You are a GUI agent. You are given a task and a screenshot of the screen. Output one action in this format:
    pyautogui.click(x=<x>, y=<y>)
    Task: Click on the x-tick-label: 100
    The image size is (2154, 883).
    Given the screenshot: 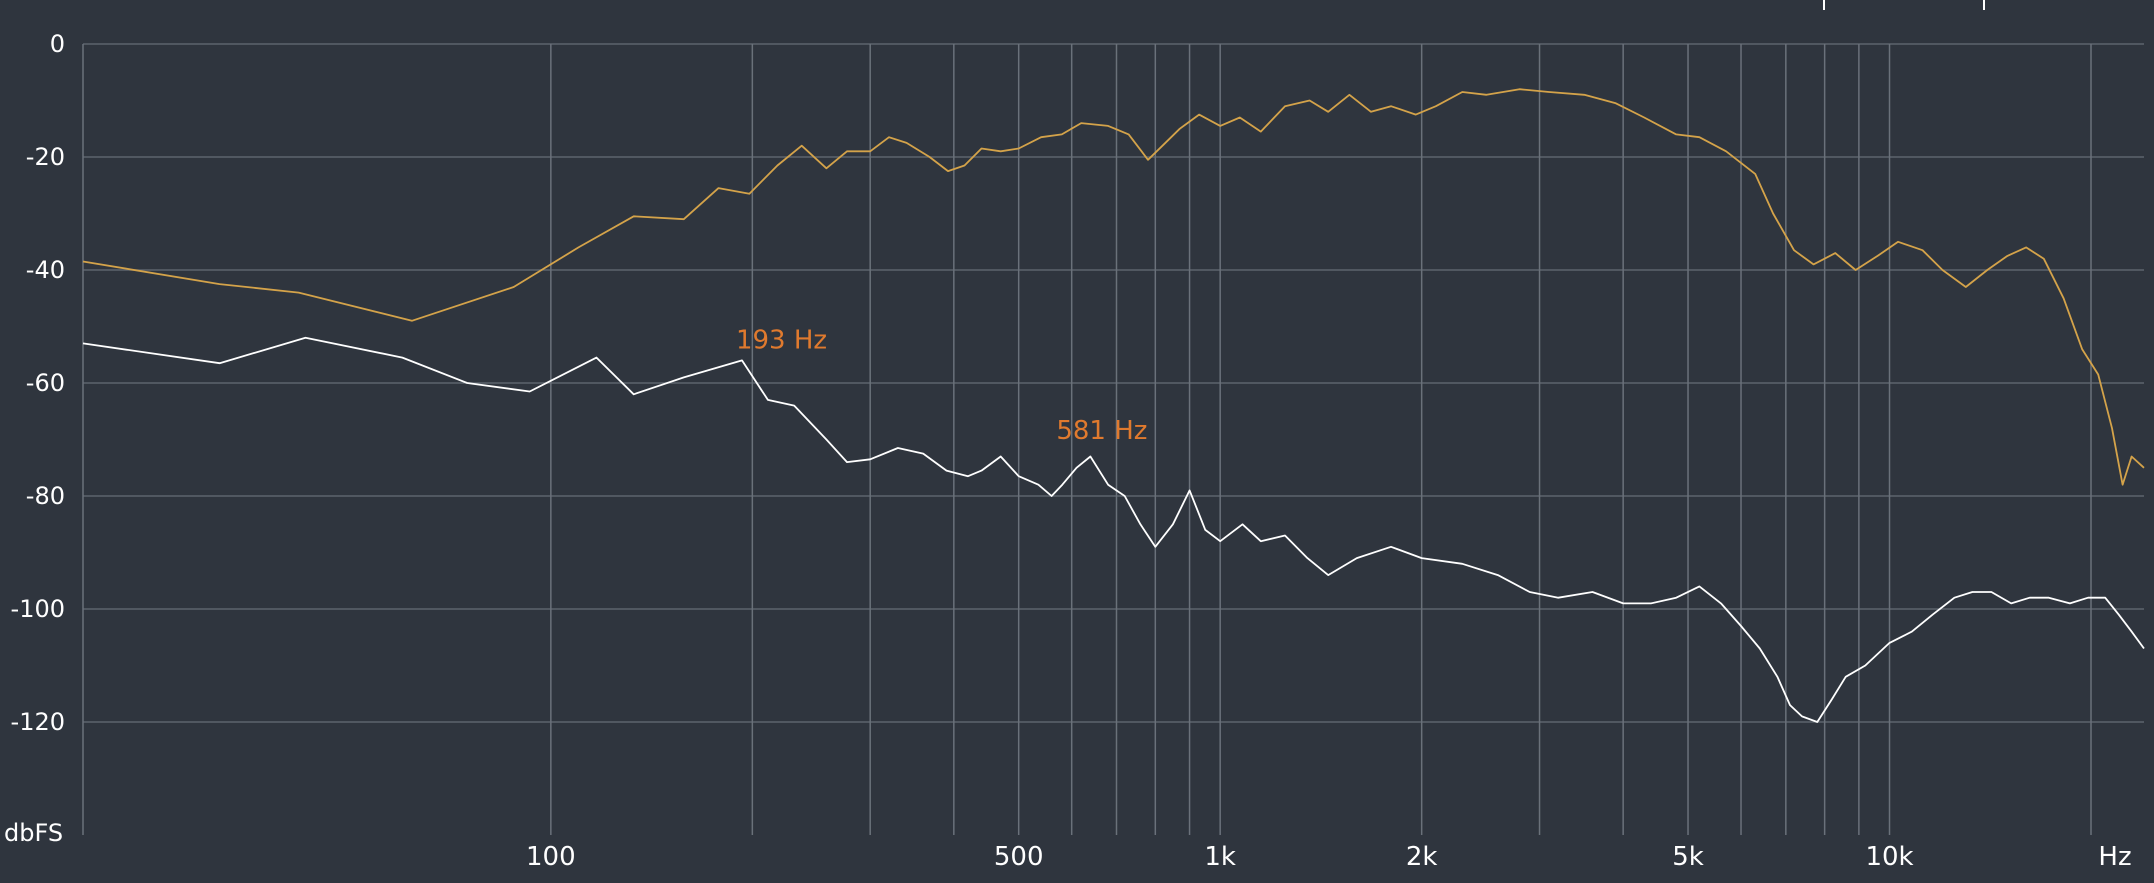 What is the action you would take?
    pyautogui.click(x=551, y=857)
    